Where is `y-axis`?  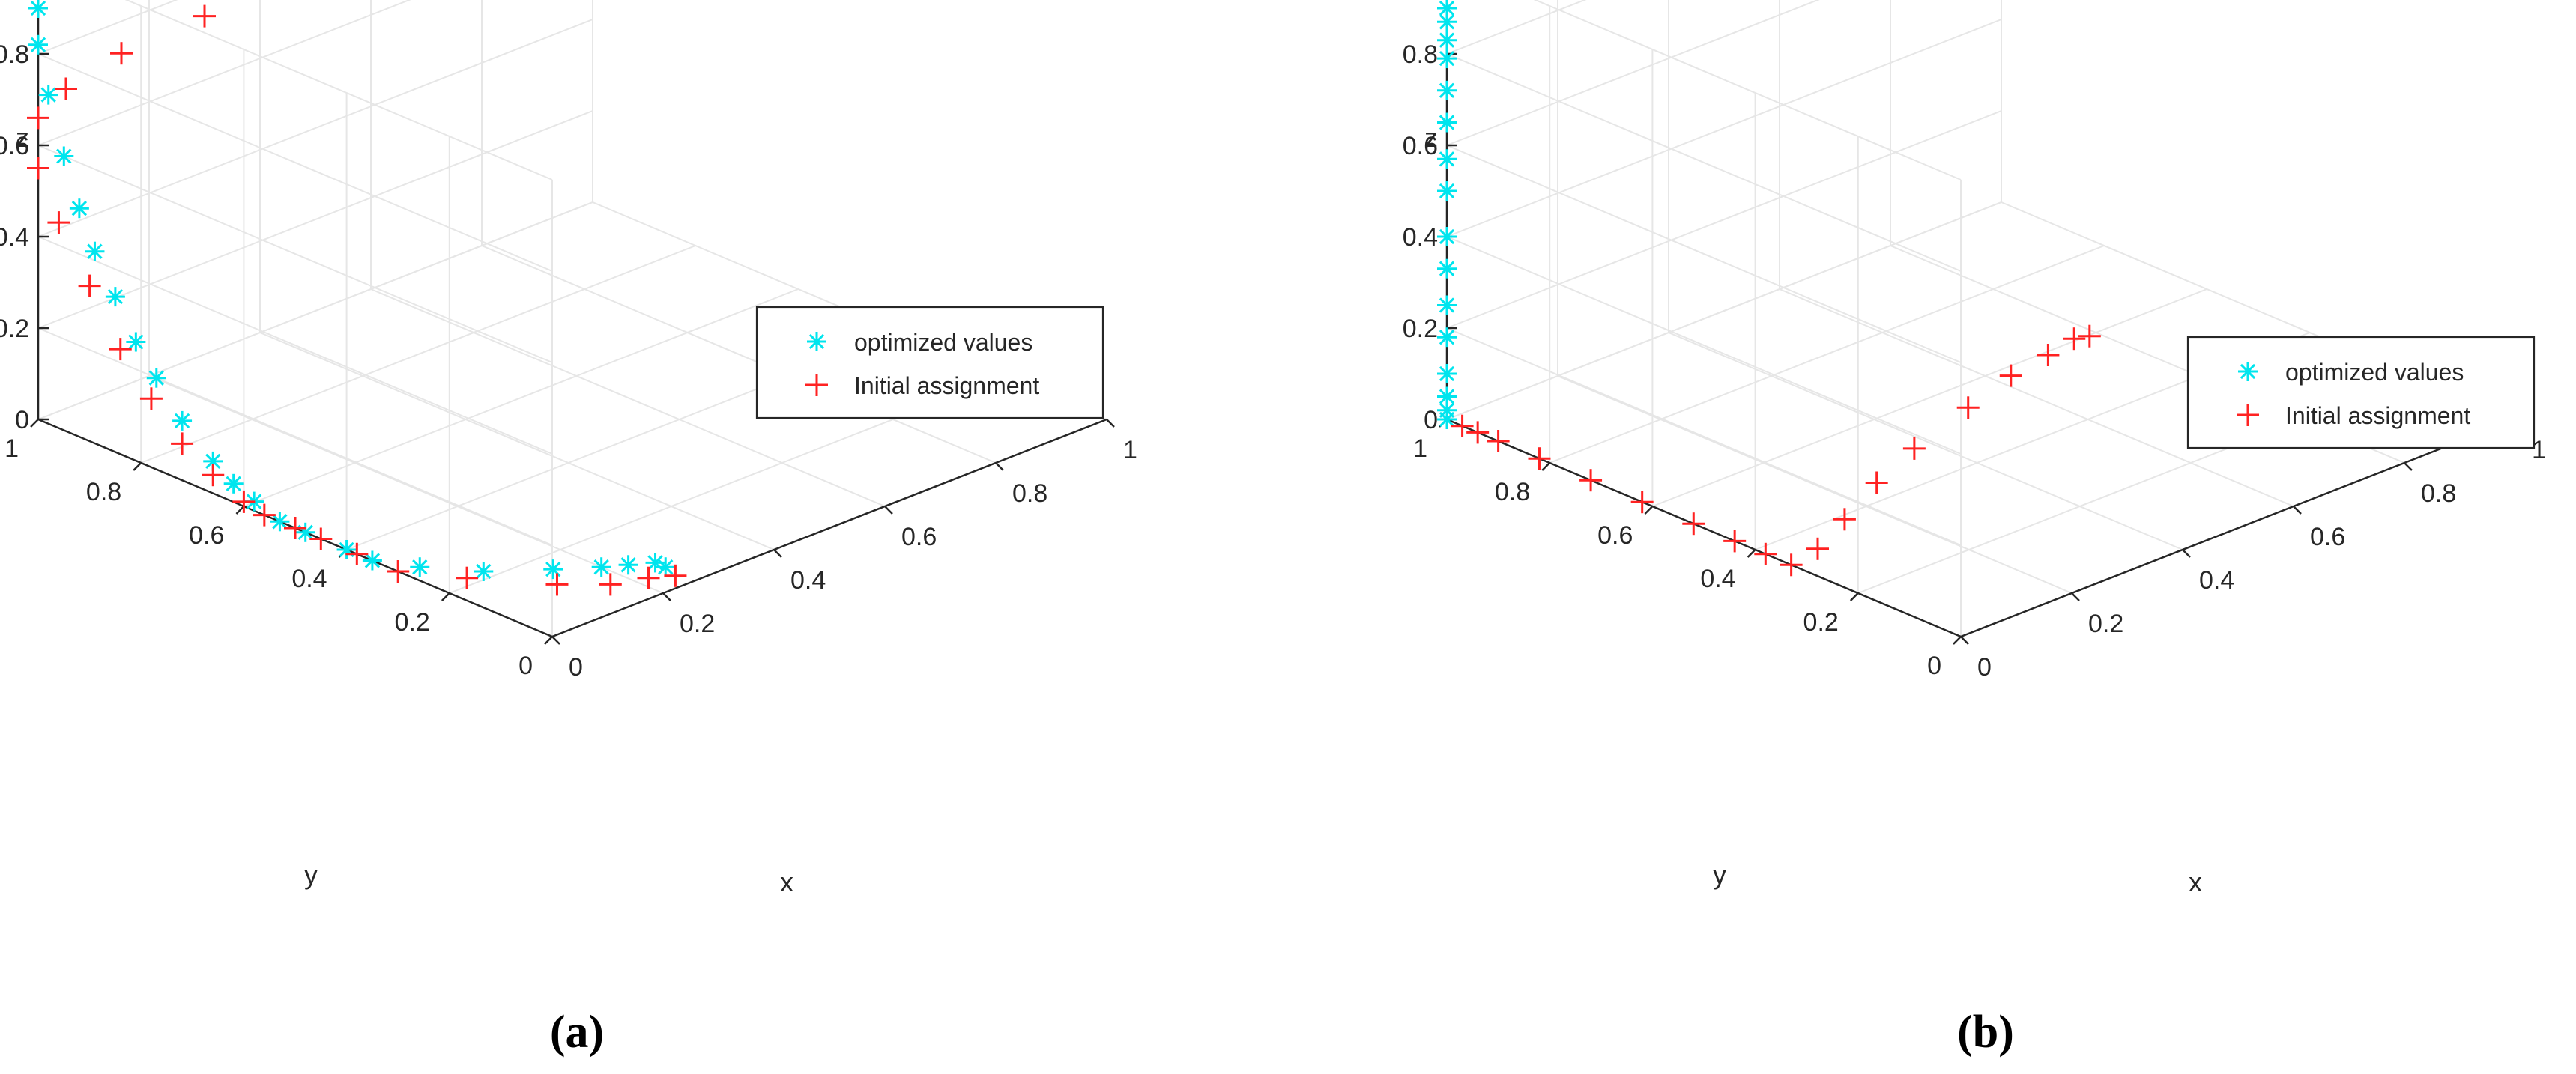
y-axis is located at coordinates (1704, 528).